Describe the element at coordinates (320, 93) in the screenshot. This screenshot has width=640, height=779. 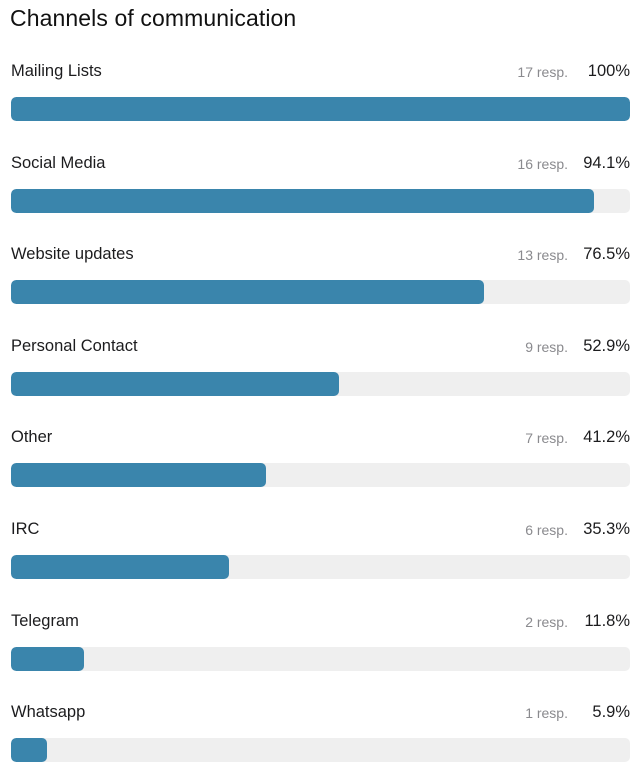
I see `bar-row: Mailing Lists 17 resp. 100%` at that location.